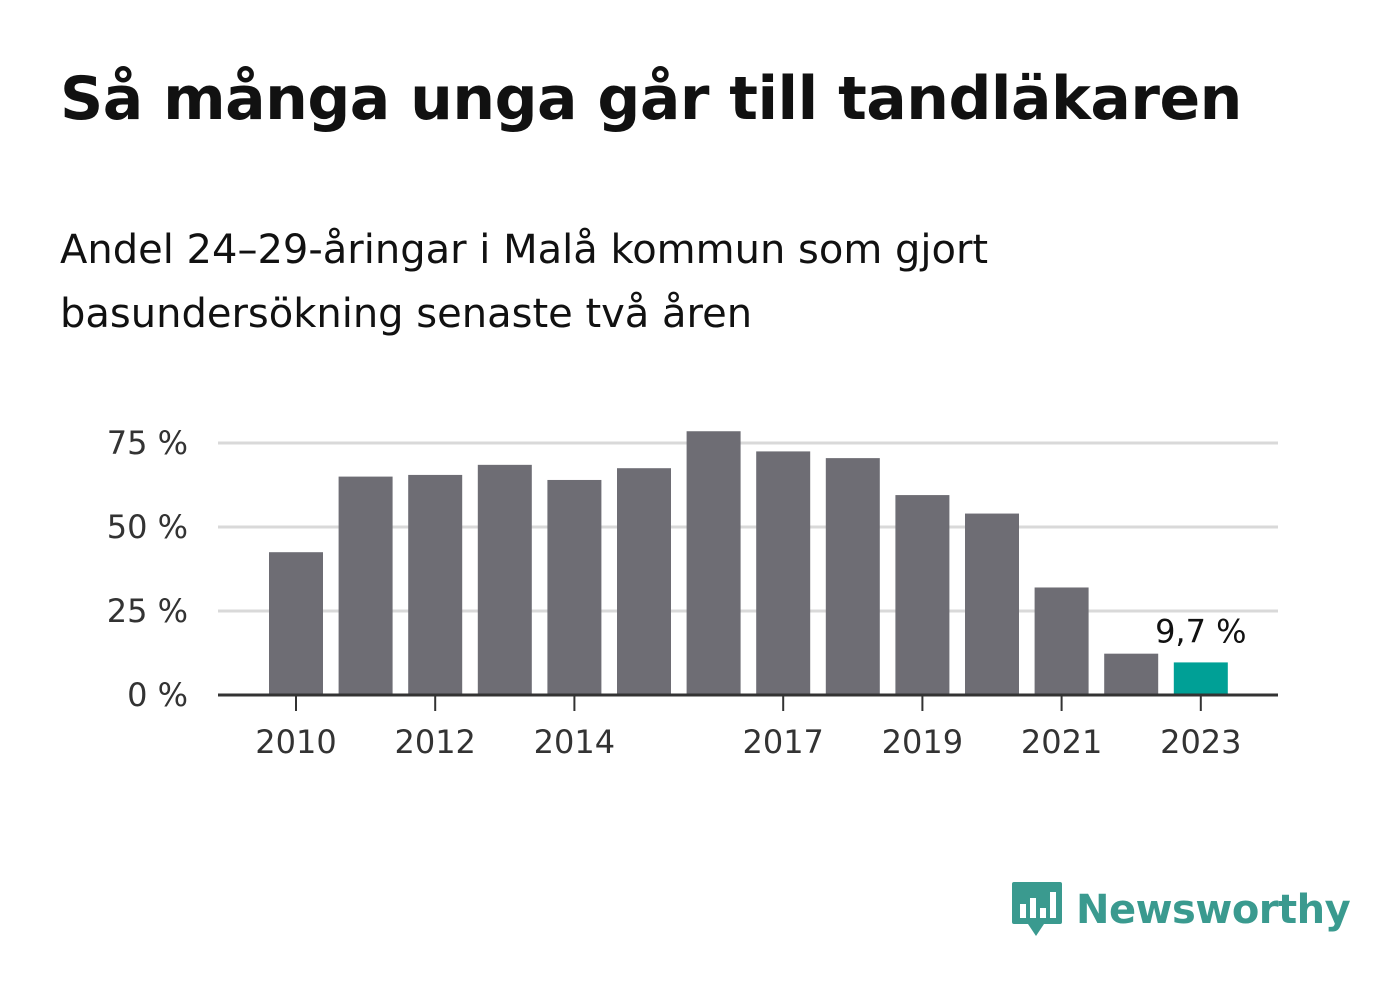 Image resolution: width=1382 pixels, height=999 pixels. I want to click on x-tick-label: 2017, so click(782, 742).